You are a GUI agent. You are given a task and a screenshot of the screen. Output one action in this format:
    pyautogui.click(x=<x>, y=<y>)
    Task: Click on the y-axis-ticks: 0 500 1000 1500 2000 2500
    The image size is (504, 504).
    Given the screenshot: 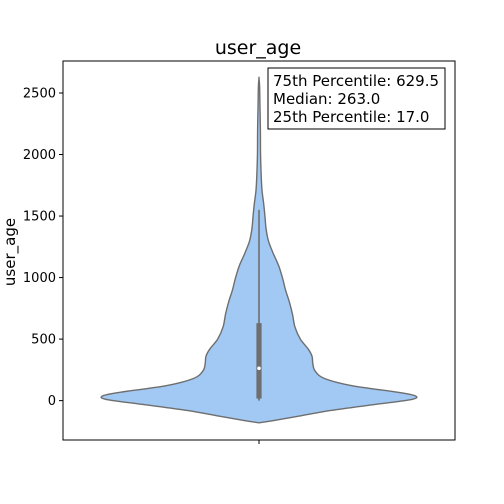 What is the action you would take?
    pyautogui.click(x=43, y=247)
    